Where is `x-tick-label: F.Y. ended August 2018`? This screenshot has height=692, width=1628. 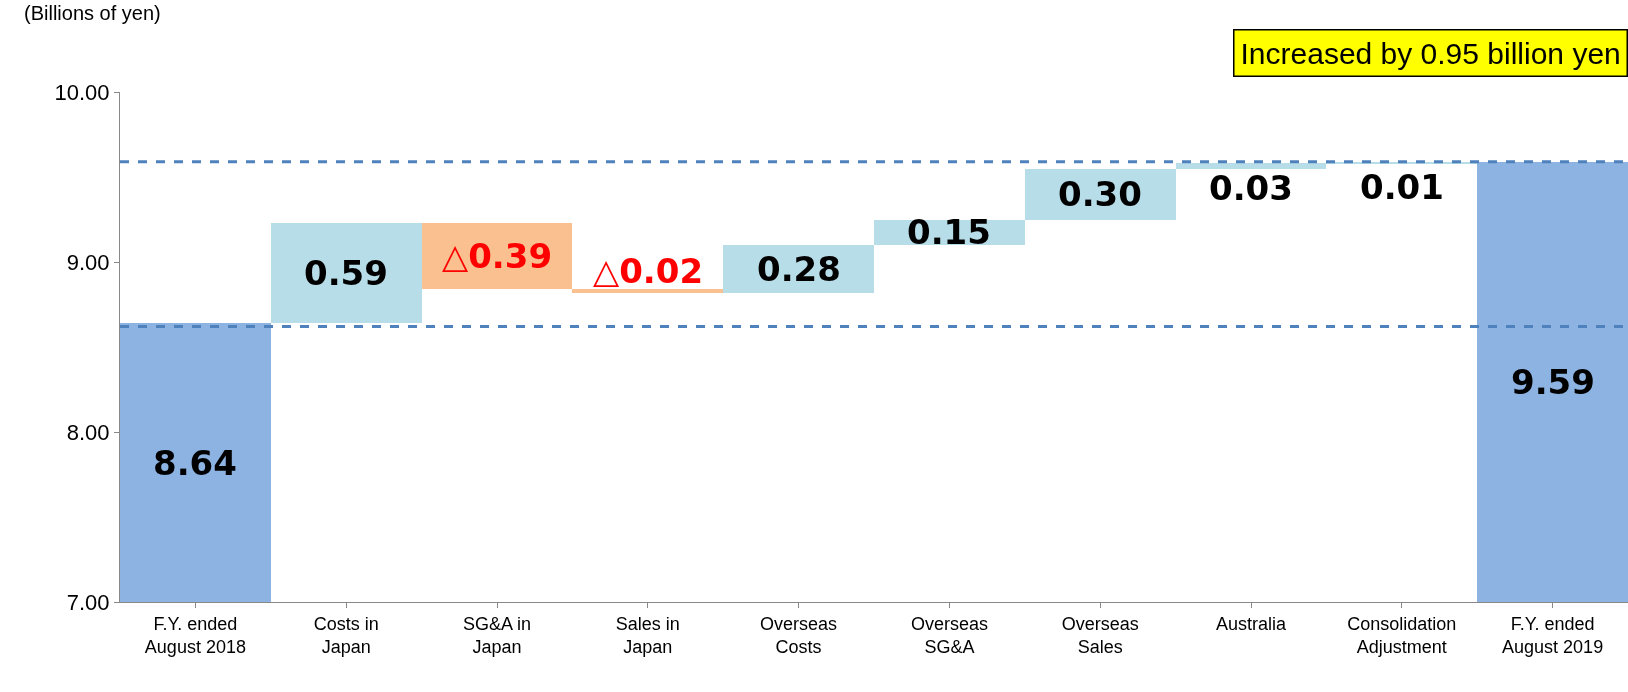
x-tick-label: F.Y. ended August 2018 is located at coordinates (195, 635).